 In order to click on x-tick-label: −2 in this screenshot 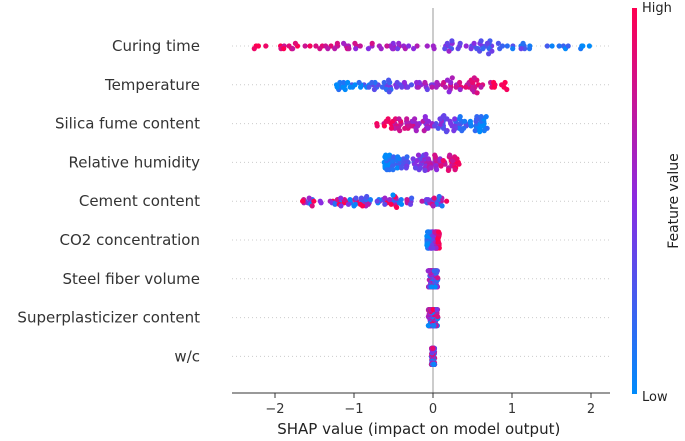, I will do `click(274, 409)`.